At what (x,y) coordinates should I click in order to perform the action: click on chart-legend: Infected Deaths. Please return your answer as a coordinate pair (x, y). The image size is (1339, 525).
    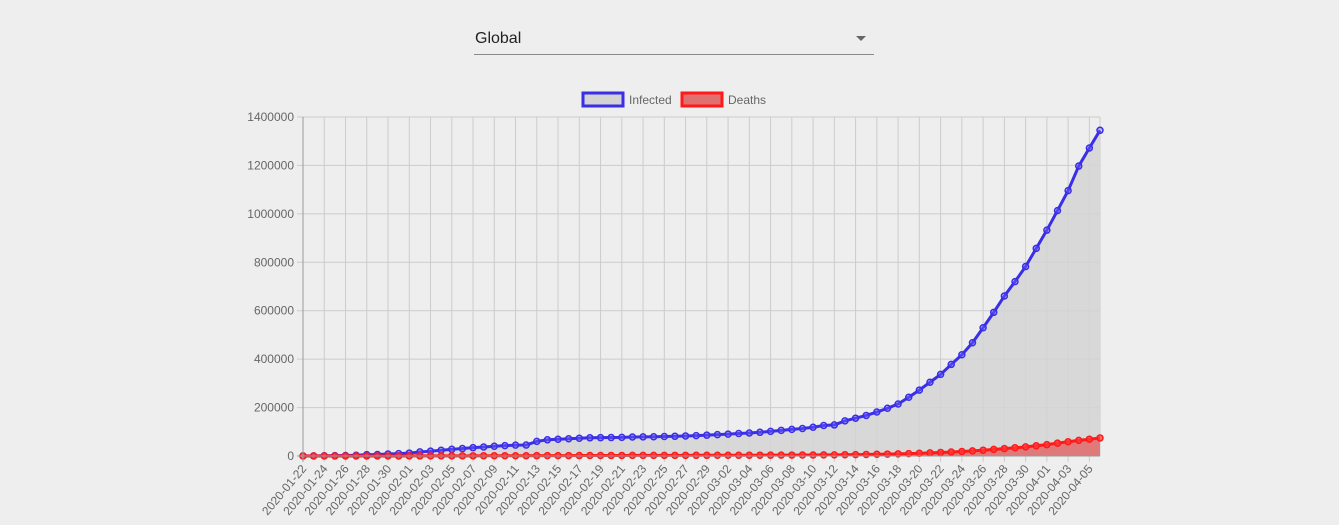
    Looking at the image, I should click on (673, 99).